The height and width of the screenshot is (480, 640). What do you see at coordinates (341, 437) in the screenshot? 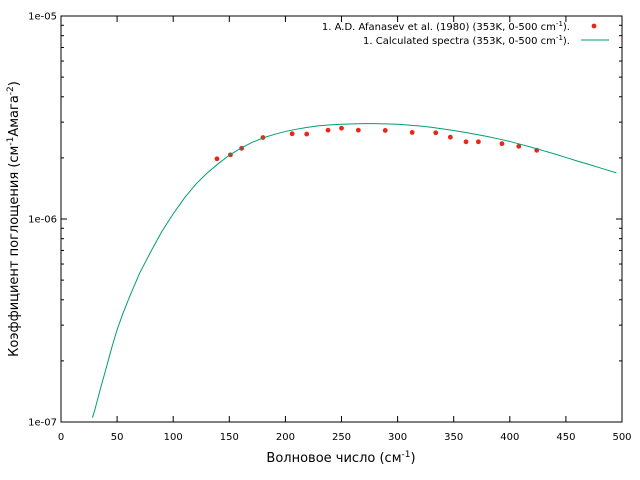
I see `x-tick-label: 250` at bounding box center [341, 437].